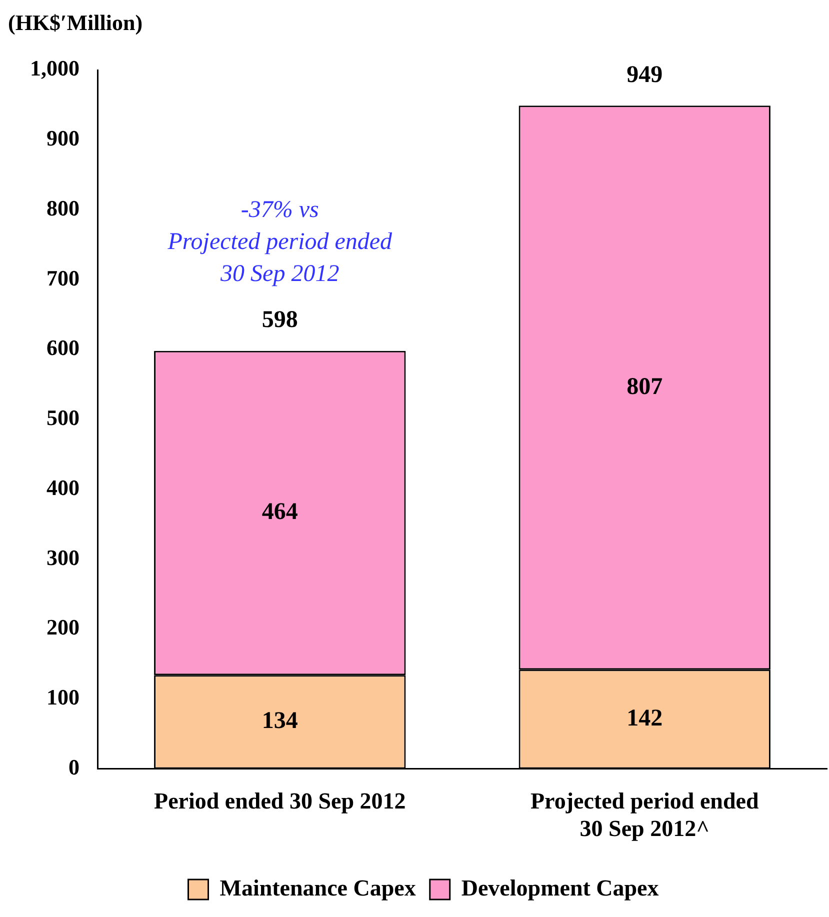 The width and height of the screenshot is (829, 917). Describe the element at coordinates (55, 68) in the screenshot. I see `y-tick-label: 1,000` at that location.